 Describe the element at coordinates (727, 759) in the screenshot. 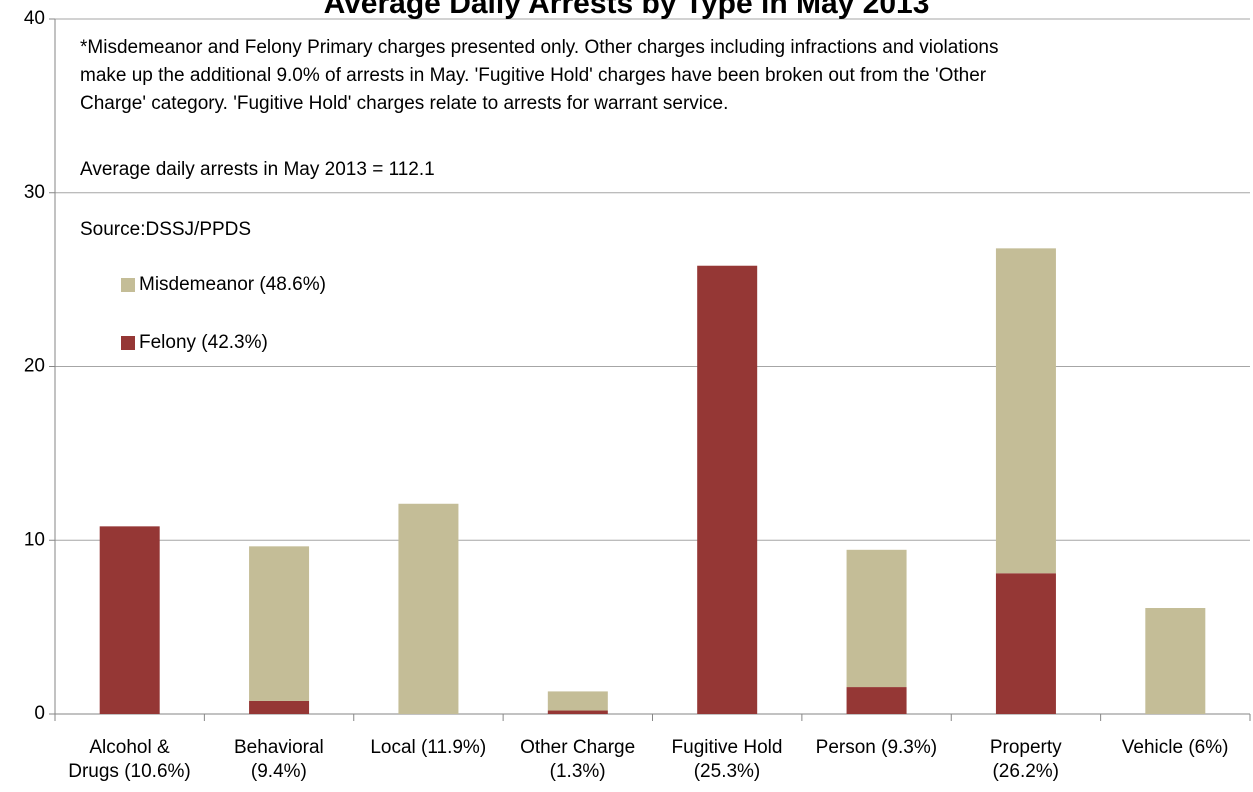

I see `x-tick-label: Fugitive Hold (25.3%)` at that location.